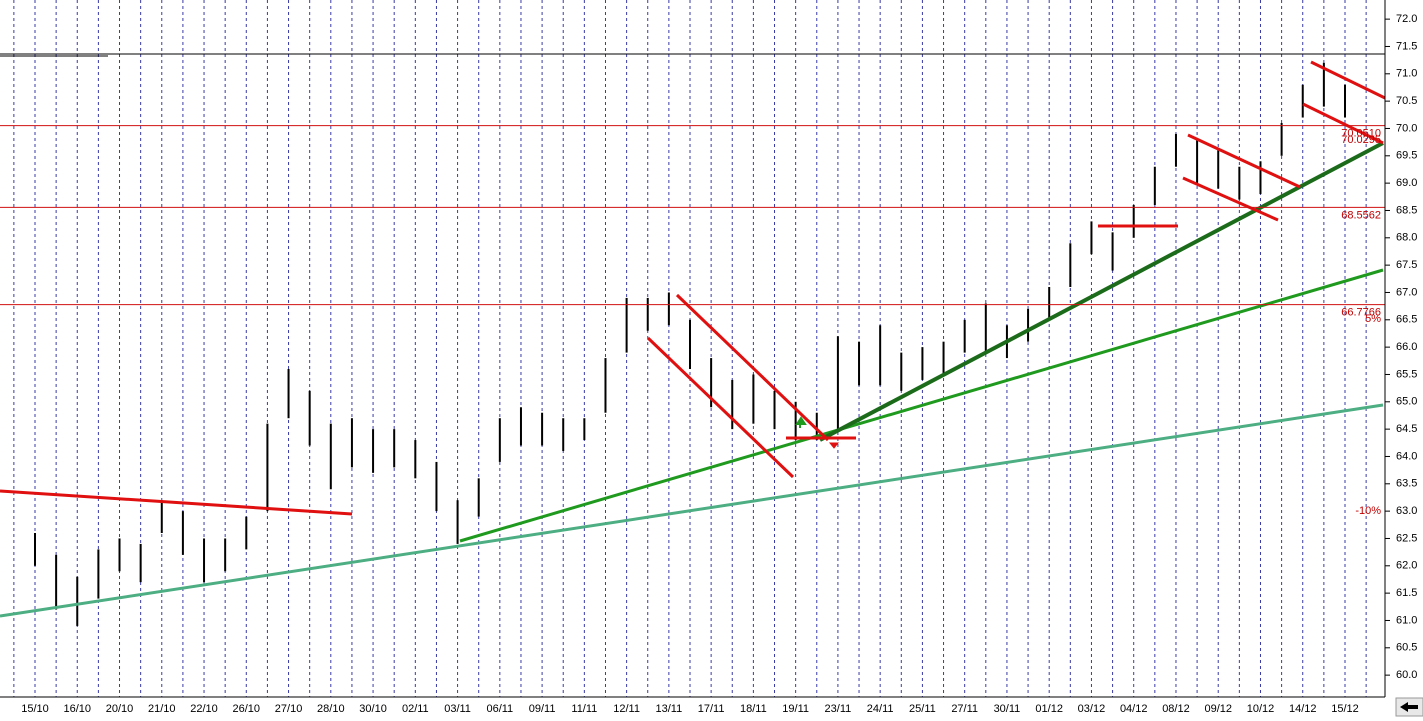  Describe the element at coordinates (1406, 292) in the screenshot. I see `y-tick-label: 67.0` at that location.